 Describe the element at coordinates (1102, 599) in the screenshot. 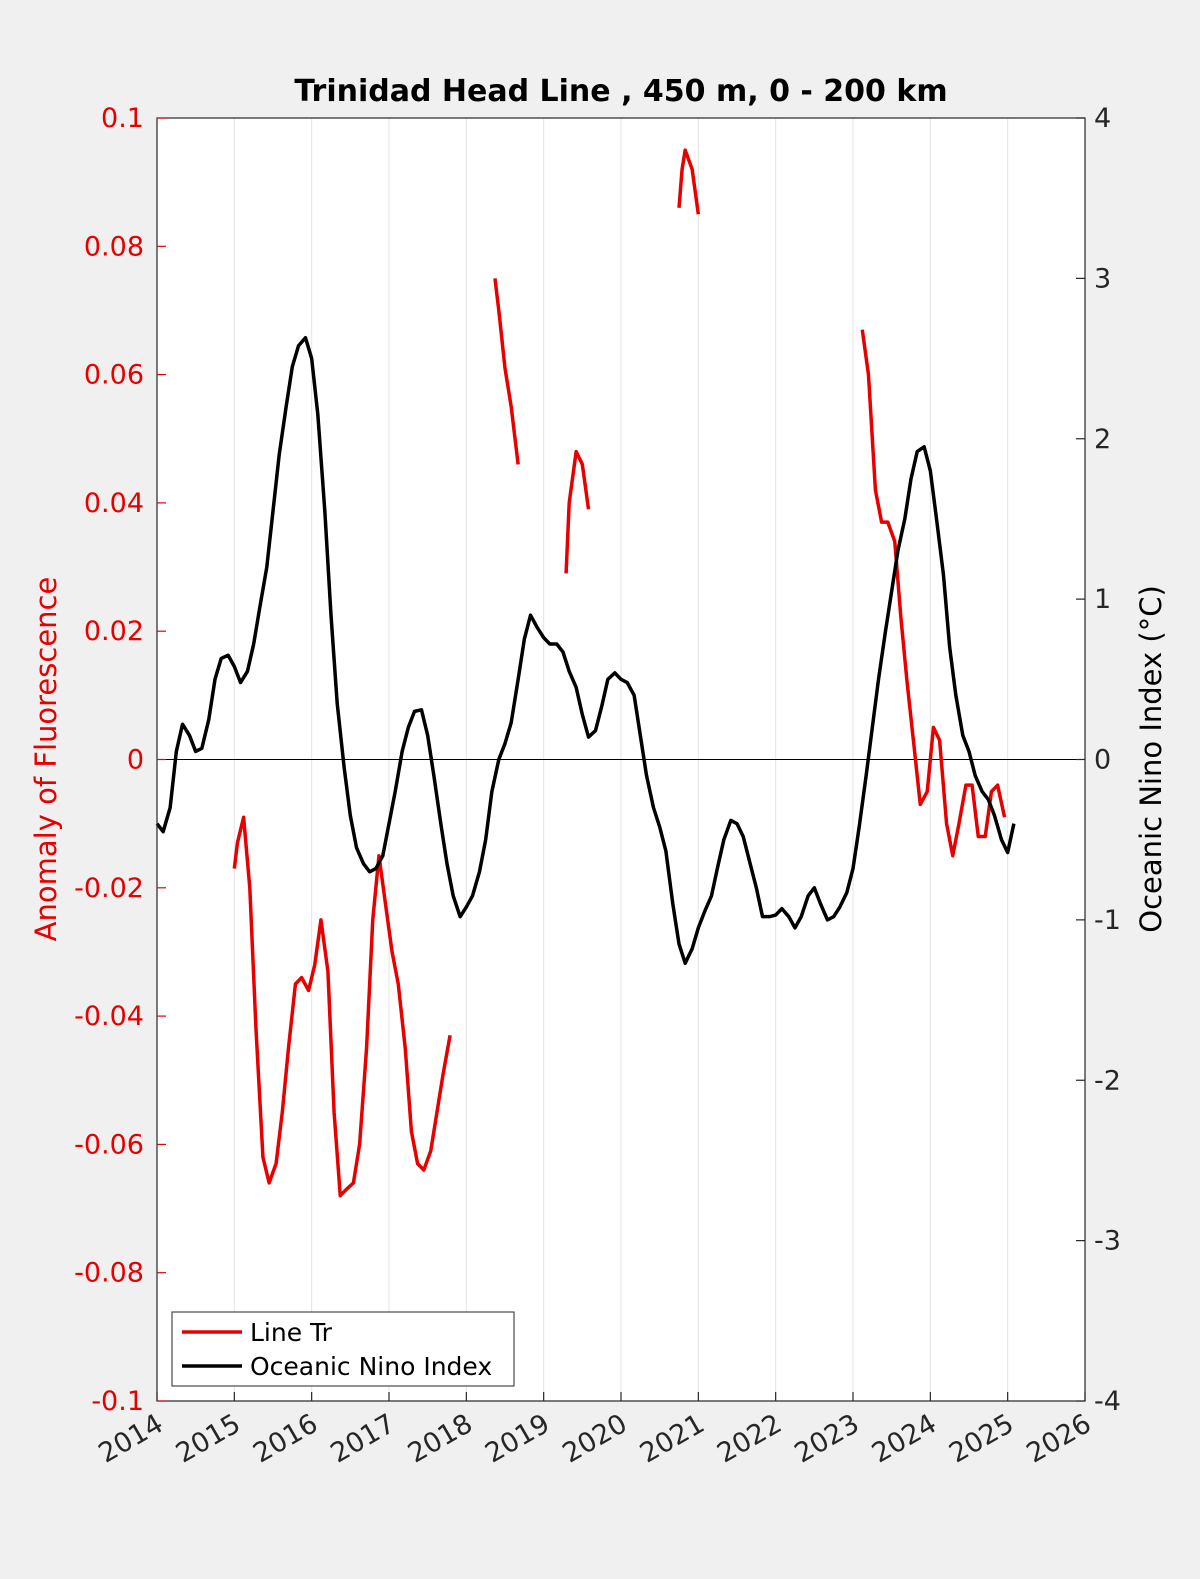

I see `right-y-tick-label: 1` at that location.